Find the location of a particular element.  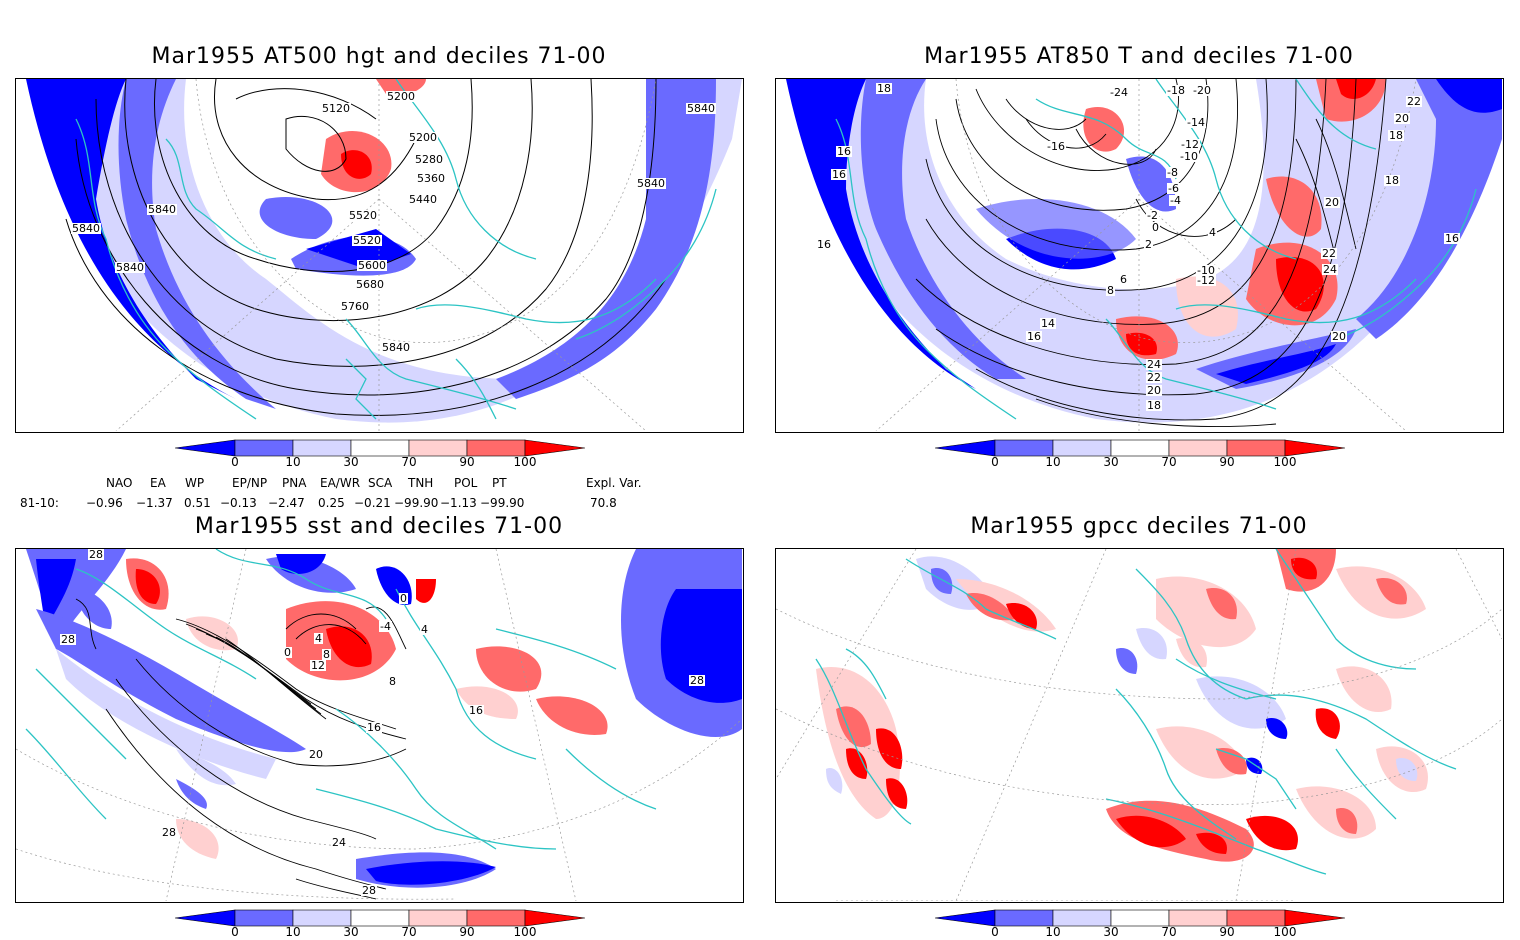

contour-label: -18 is located at coordinates (1176, 90).